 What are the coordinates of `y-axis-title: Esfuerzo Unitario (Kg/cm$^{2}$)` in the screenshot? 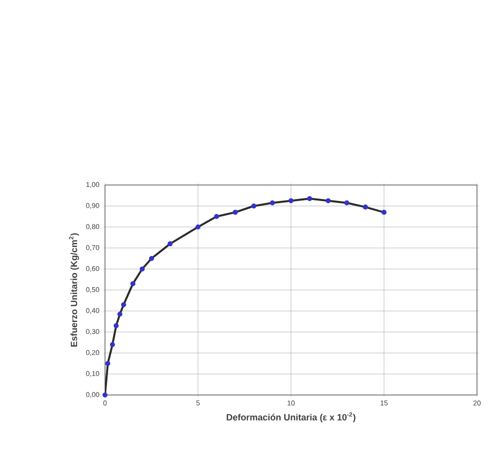 It's located at (74, 290).